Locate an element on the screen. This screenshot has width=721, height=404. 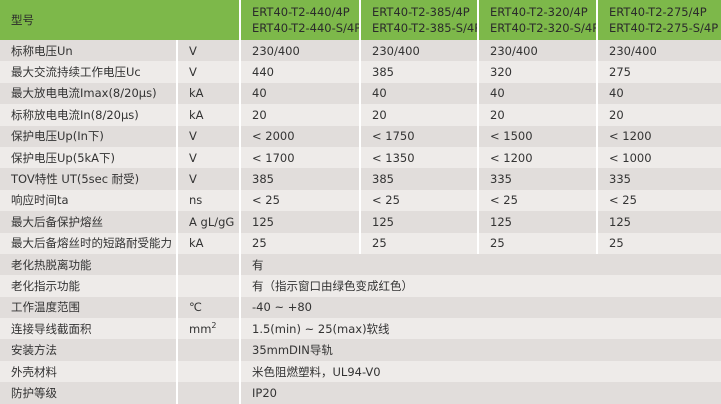
param-name: 响应时间ta is located at coordinates (88, 200).